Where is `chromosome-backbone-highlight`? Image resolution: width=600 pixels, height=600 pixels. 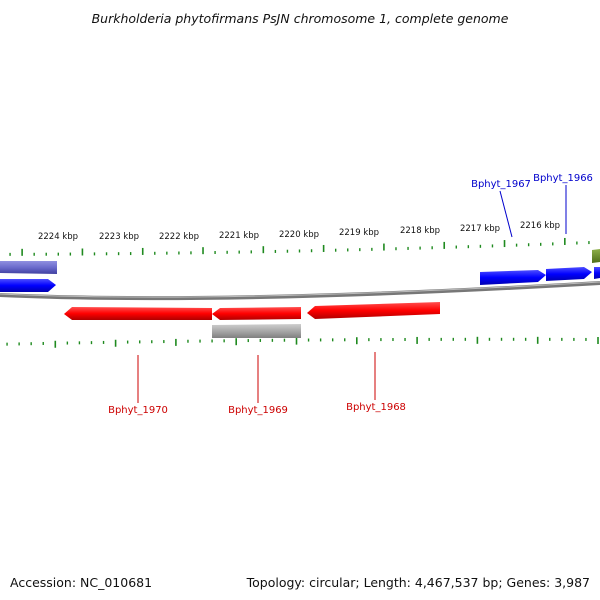
chromosome-backbone-highlight is located at coordinates (300, 289).